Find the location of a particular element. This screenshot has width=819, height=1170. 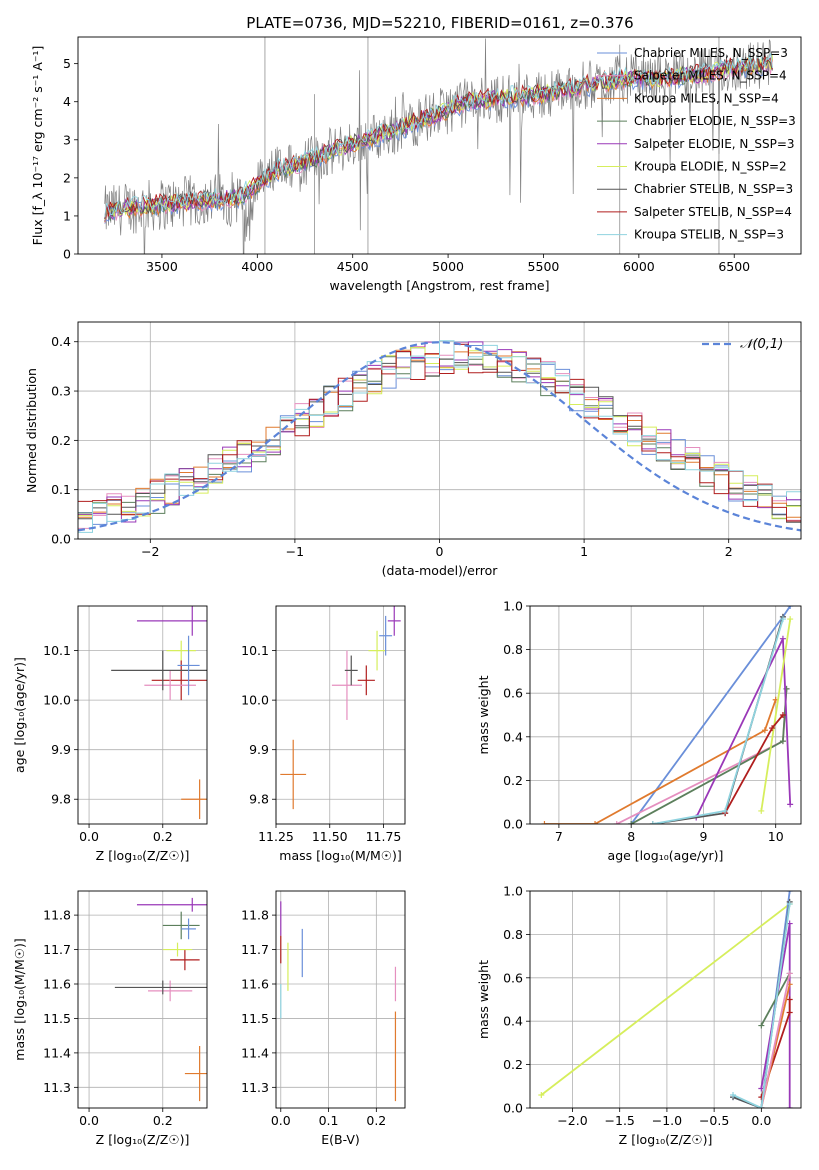

frame-age_vs_Z is located at coordinates (142, 715).